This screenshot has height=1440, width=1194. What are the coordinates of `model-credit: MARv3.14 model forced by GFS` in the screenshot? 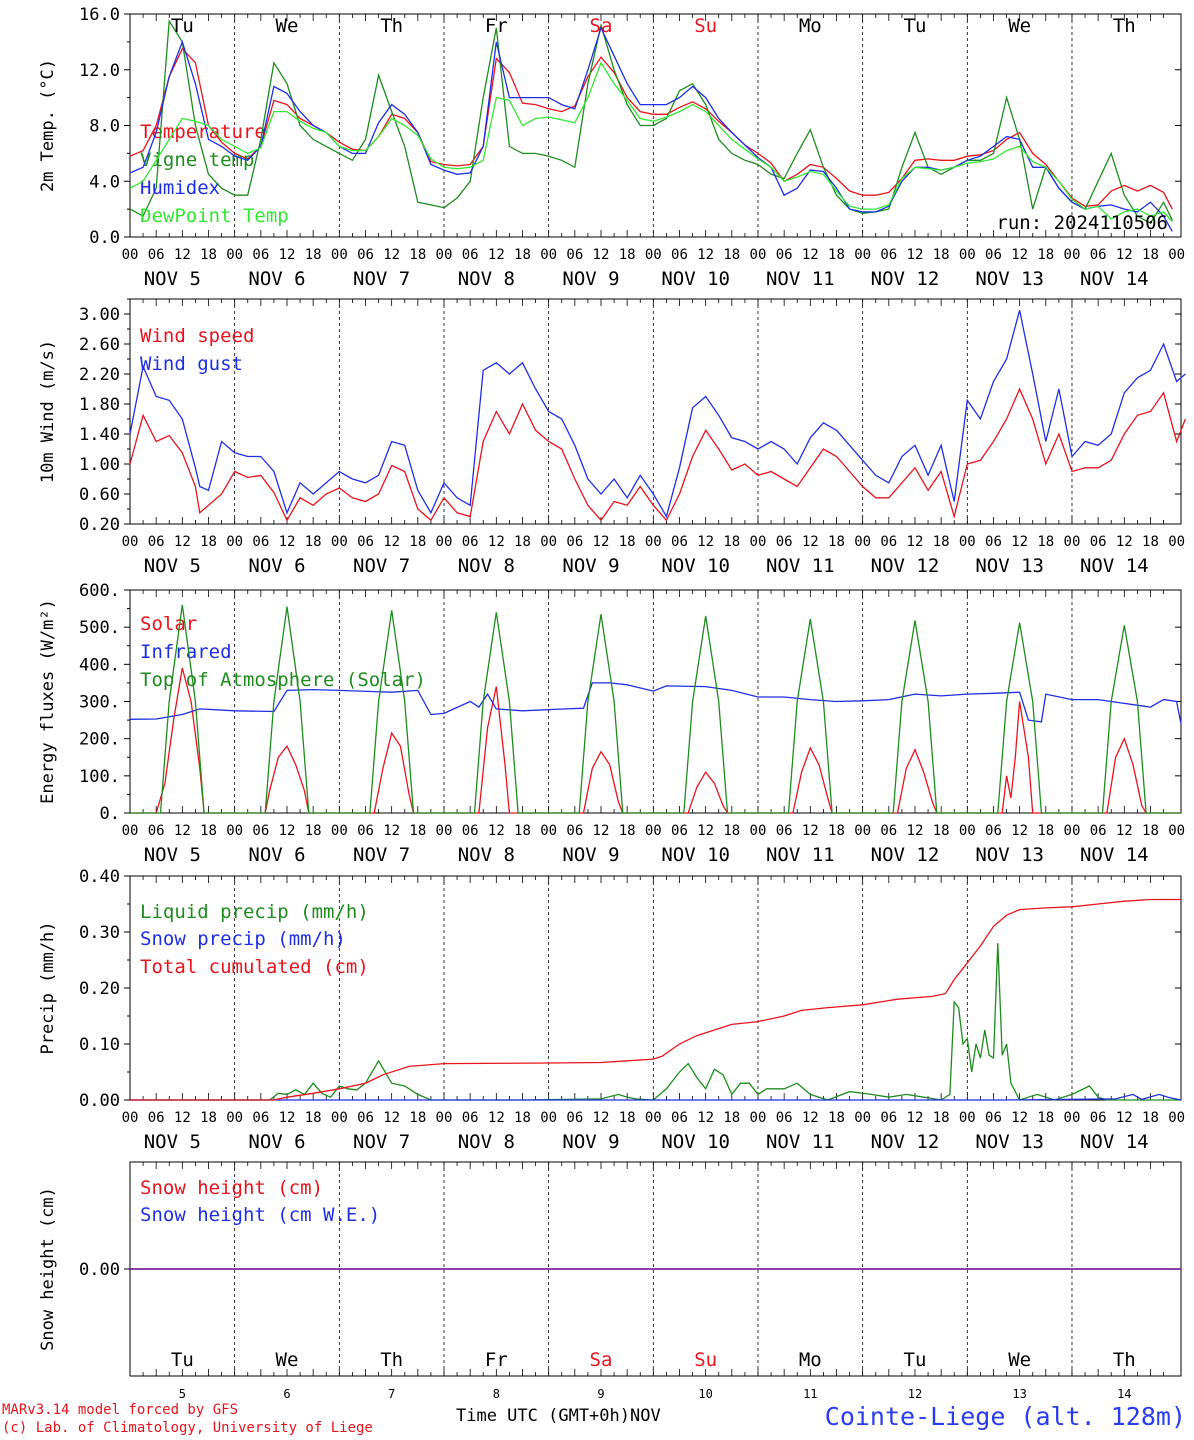 It's located at (120, 1410).